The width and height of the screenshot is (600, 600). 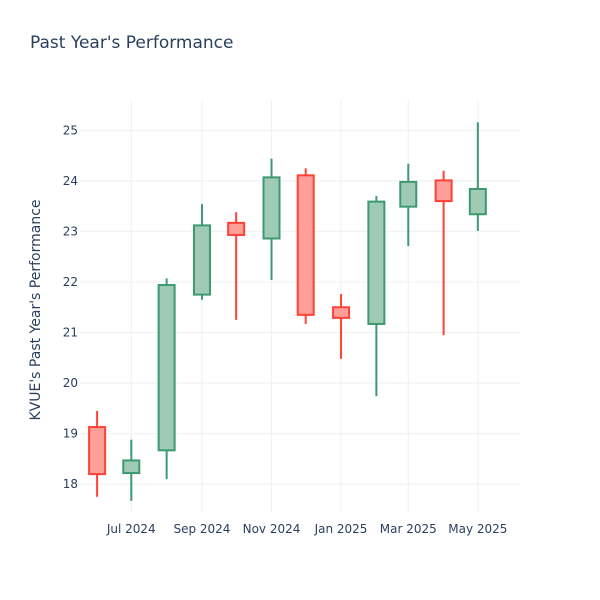 I want to click on chart-title: Past Year's Performance, so click(x=132, y=43).